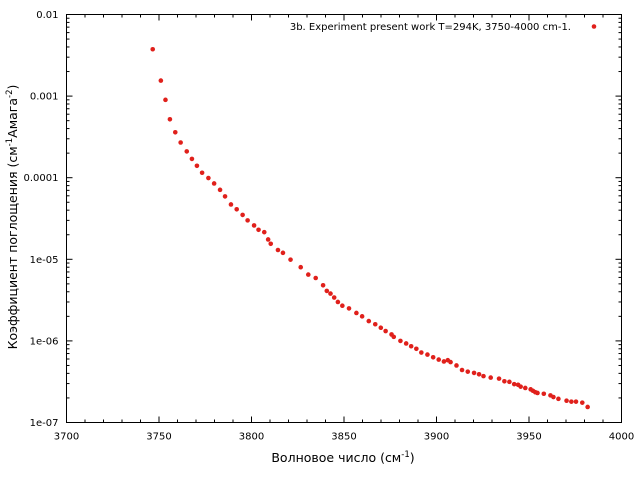  What do you see at coordinates (66, 437) in the screenshot?
I see `x-tick-label: 3700` at bounding box center [66, 437].